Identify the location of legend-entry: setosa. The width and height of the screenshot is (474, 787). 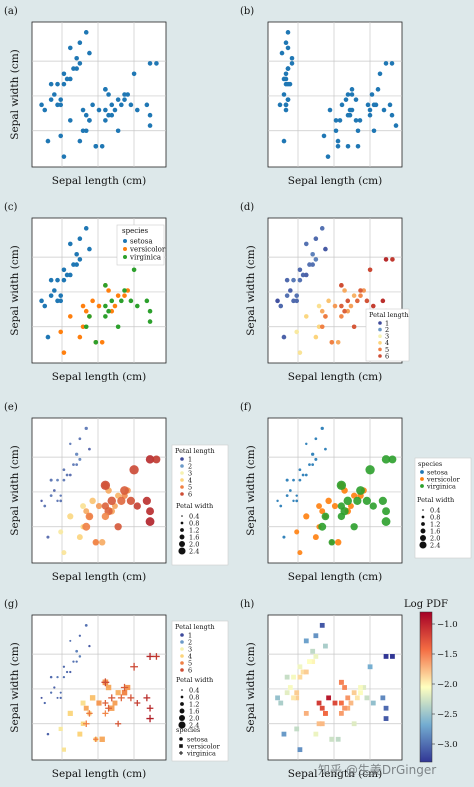
(437, 472).